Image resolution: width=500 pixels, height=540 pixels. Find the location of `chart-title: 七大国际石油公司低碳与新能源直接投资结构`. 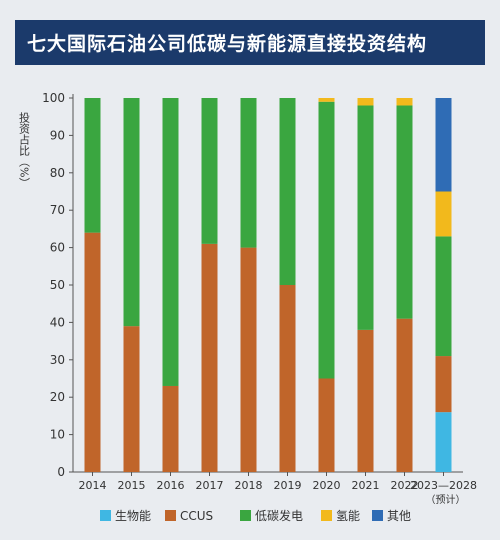

chart-title: 七大国际石油公司低碳与新能源直接投资结构 is located at coordinates (227, 44).